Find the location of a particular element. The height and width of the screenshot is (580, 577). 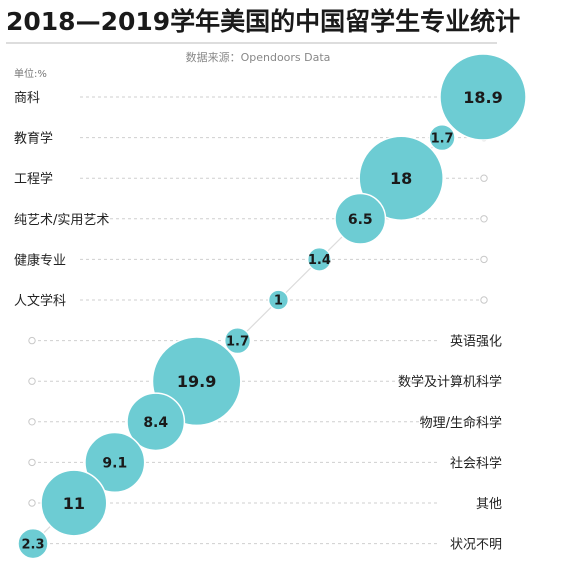

category-label: 英语强化 is located at coordinates (476, 342).